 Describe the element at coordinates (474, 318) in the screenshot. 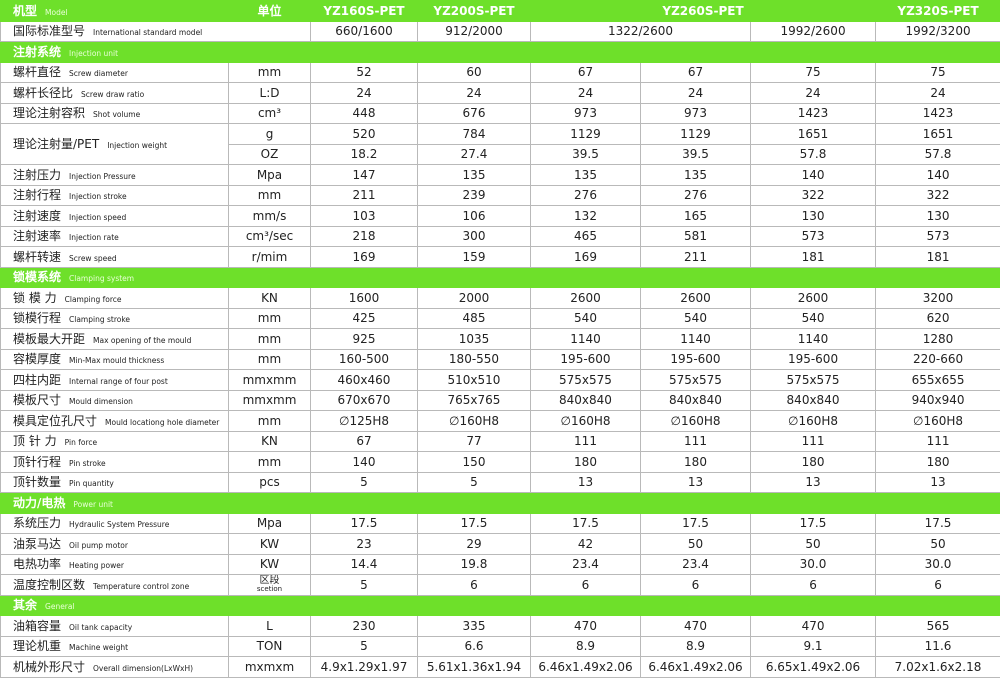

I see `value-cell: 485` at that location.